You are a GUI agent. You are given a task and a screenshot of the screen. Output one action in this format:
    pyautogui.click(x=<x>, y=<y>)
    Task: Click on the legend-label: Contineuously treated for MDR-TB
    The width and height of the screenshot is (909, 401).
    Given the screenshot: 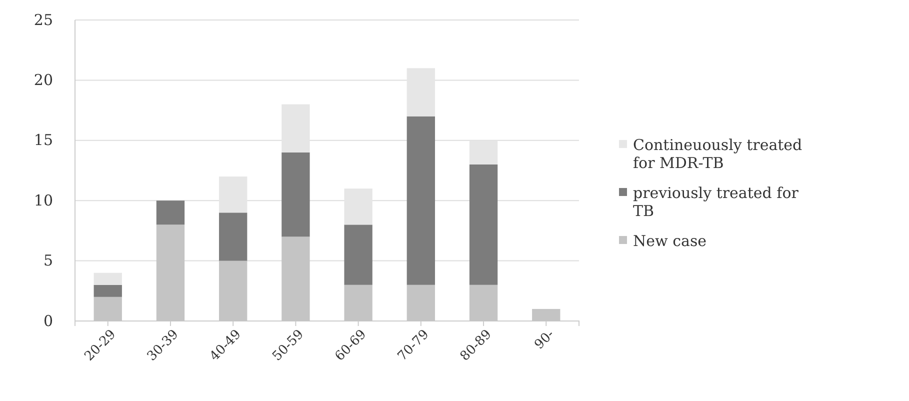 What is the action you would take?
    pyautogui.click(x=718, y=154)
    